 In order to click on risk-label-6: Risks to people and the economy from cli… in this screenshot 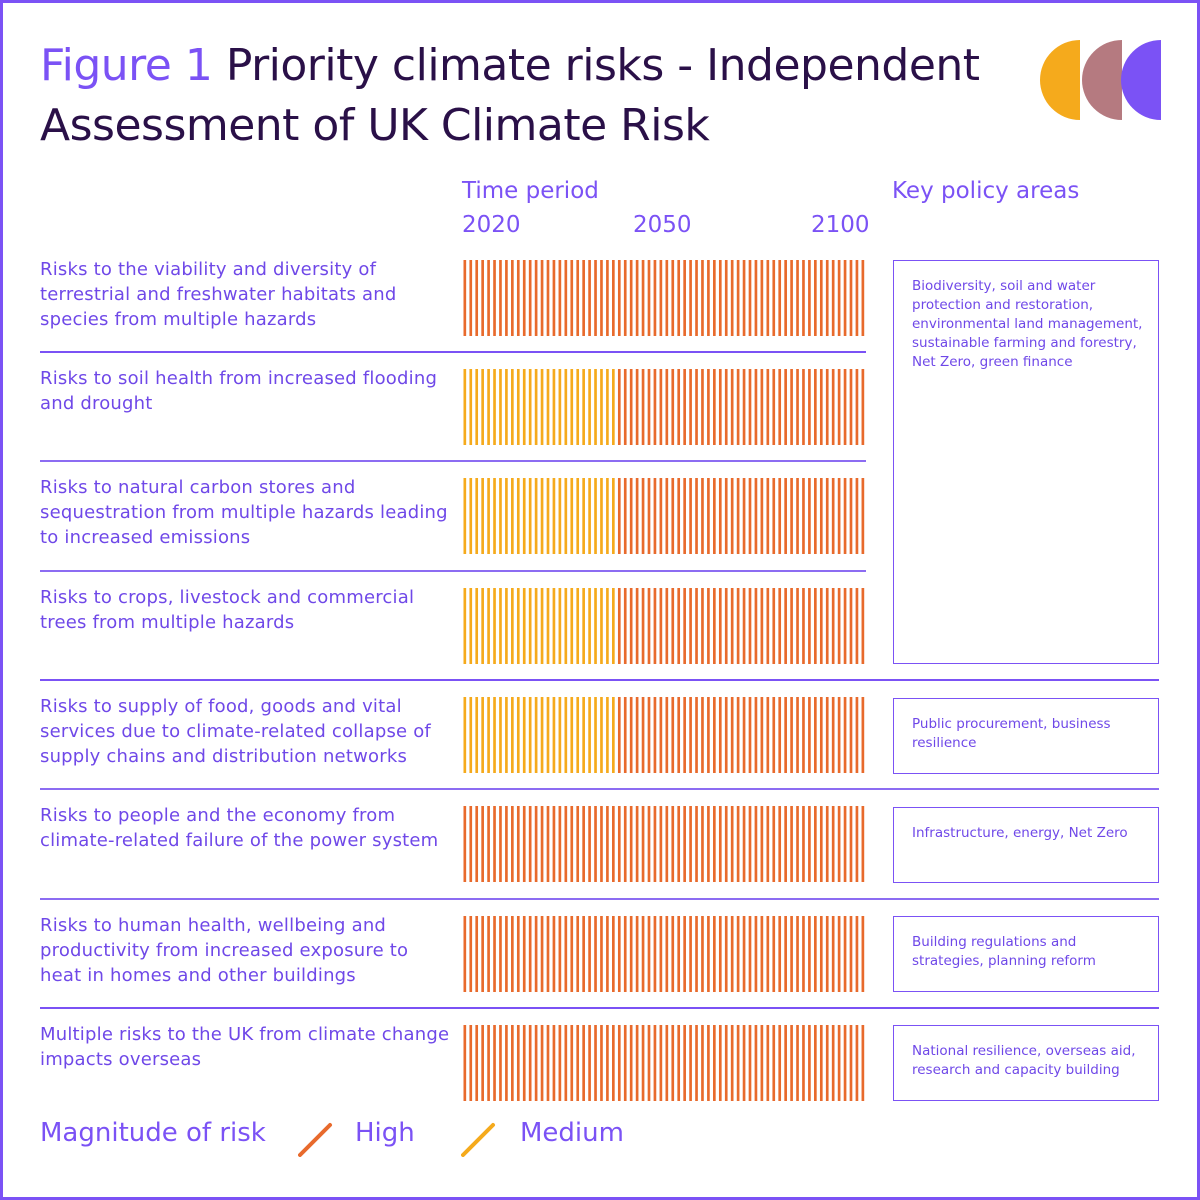, I will do `click(239, 828)`.